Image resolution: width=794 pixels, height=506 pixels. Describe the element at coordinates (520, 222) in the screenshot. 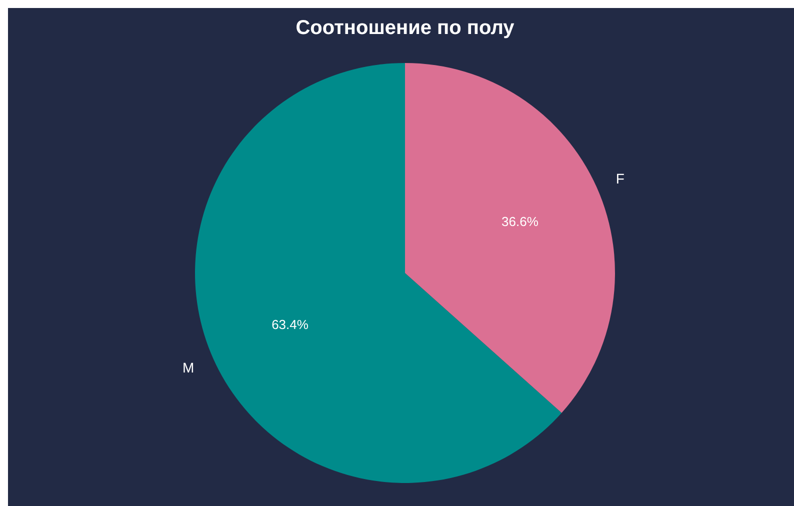

I see `data-label: 36.6%` at that location.